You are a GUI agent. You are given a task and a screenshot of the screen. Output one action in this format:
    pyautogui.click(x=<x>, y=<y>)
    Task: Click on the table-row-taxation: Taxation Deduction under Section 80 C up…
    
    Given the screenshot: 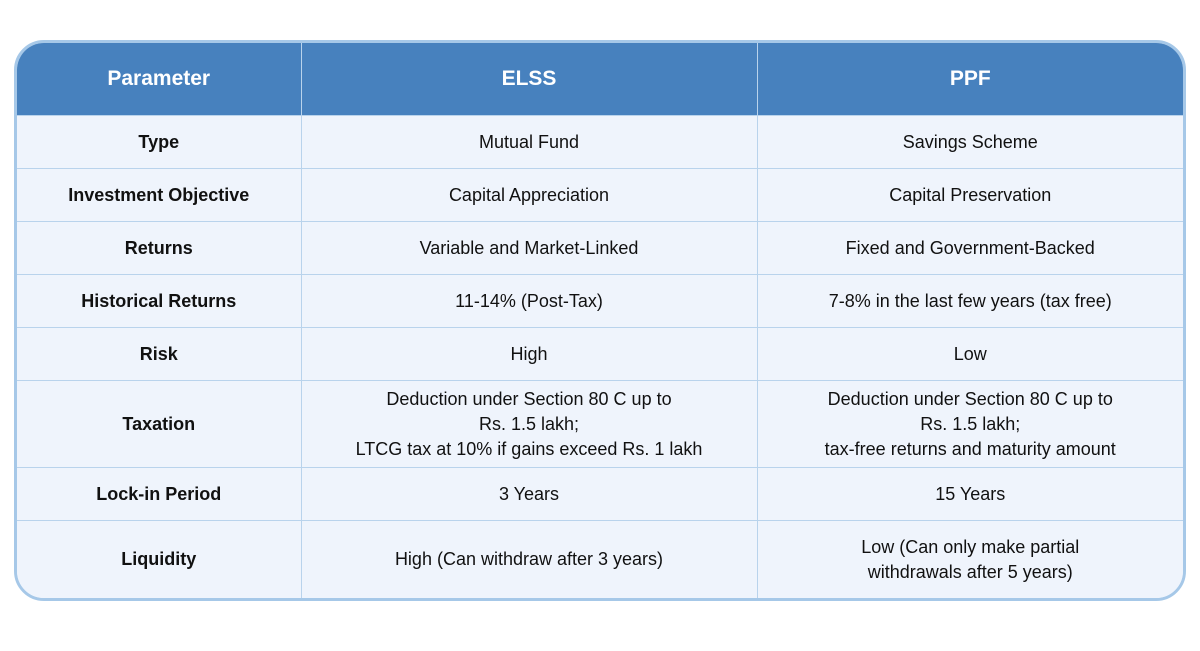 What is the action you would take?
    pyautogui.click(x=600, y=424)
    